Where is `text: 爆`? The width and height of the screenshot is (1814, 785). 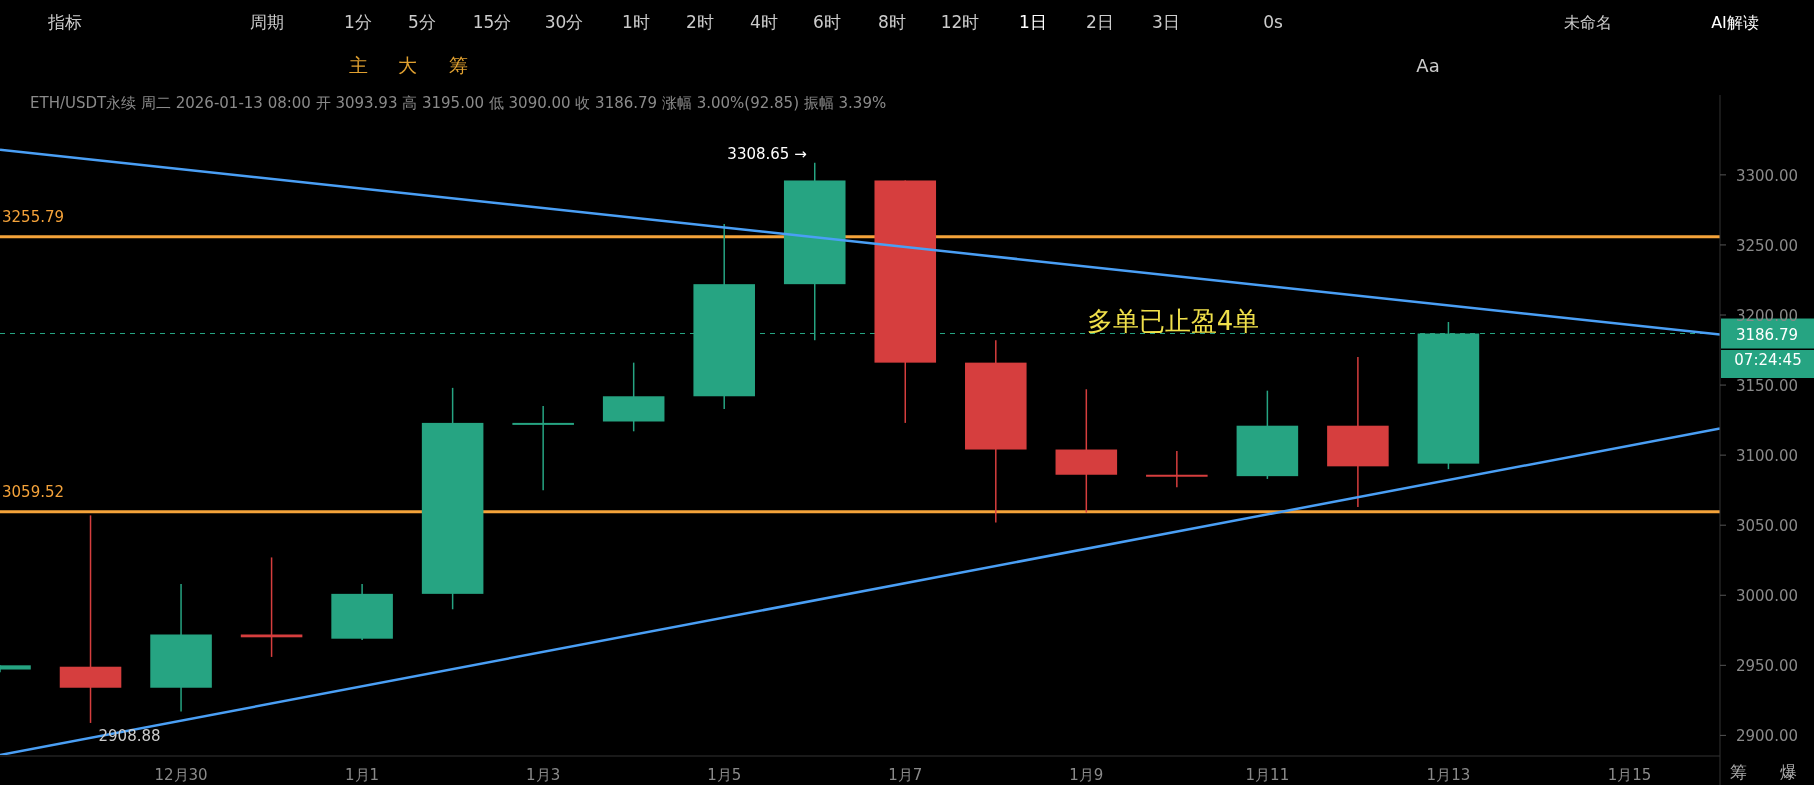
text: 爆 is located at coordinates (1788, 772).